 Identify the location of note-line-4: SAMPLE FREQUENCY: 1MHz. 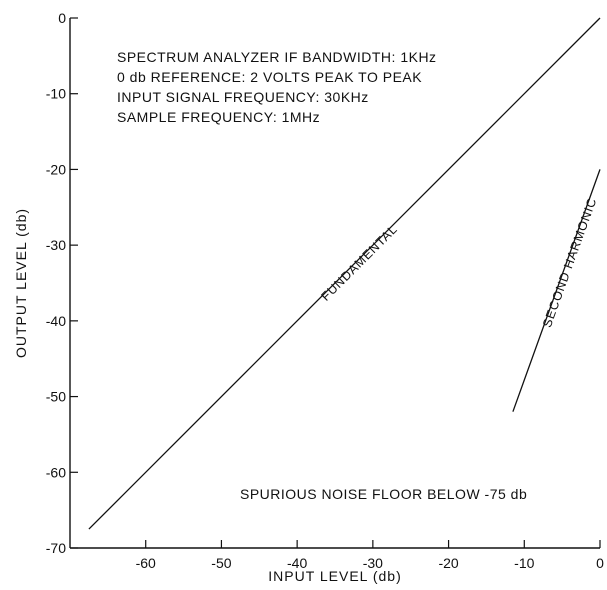
(218, 117).